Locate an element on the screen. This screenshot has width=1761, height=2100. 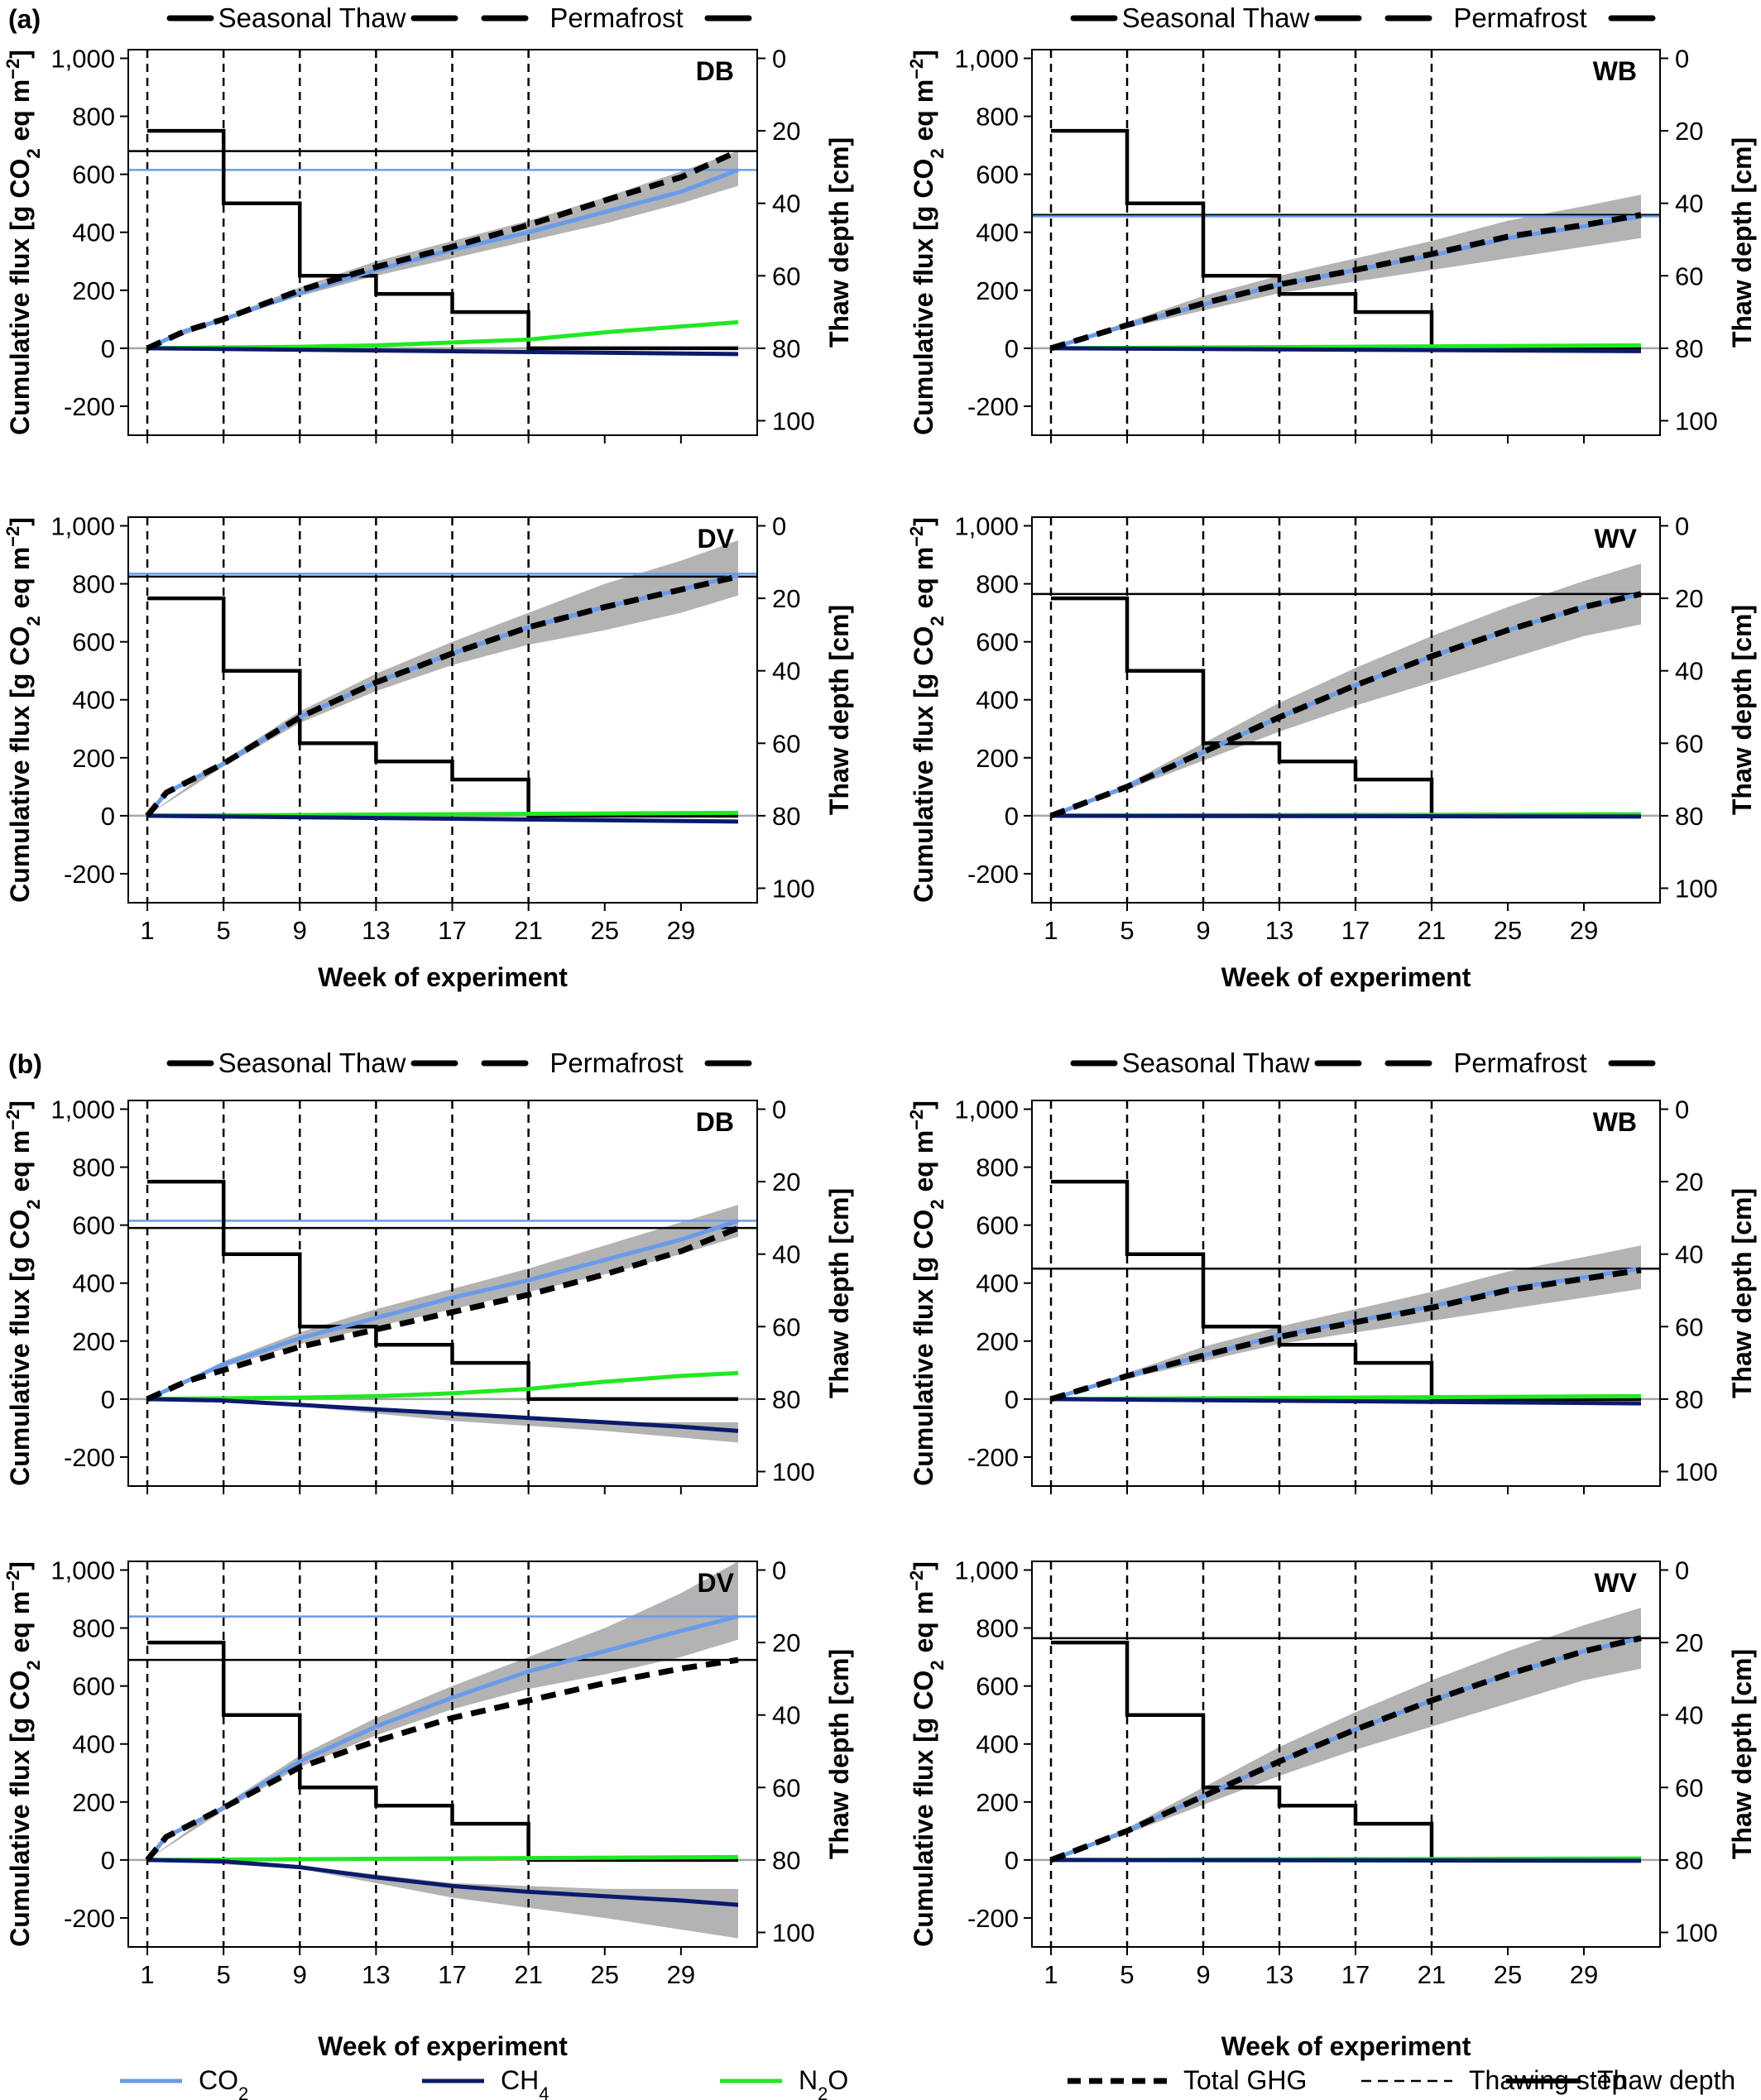
x-axis-label: Week of experiment is located at coordinates (1346, 977).